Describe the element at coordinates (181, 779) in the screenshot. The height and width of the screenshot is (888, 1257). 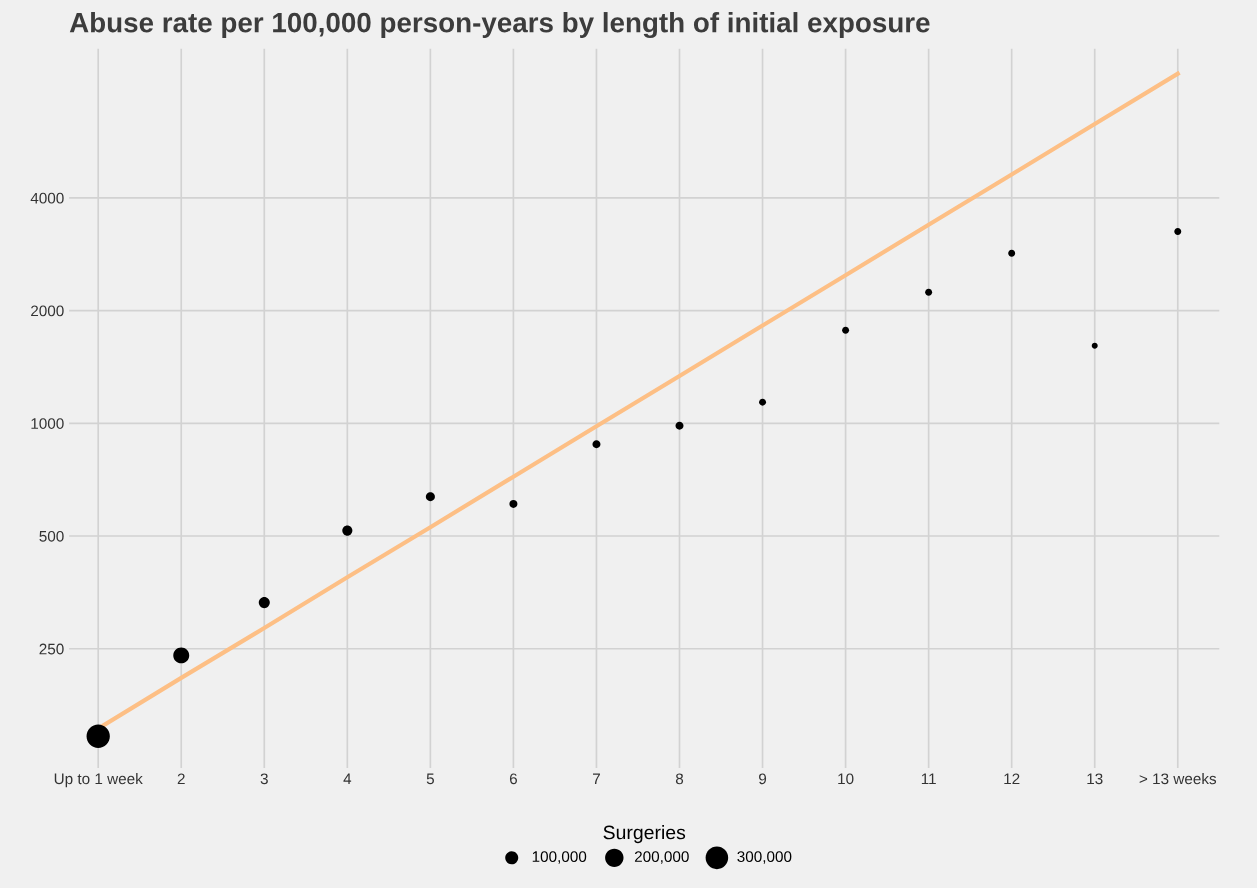
I see `x-tick-label: 2` at that location.